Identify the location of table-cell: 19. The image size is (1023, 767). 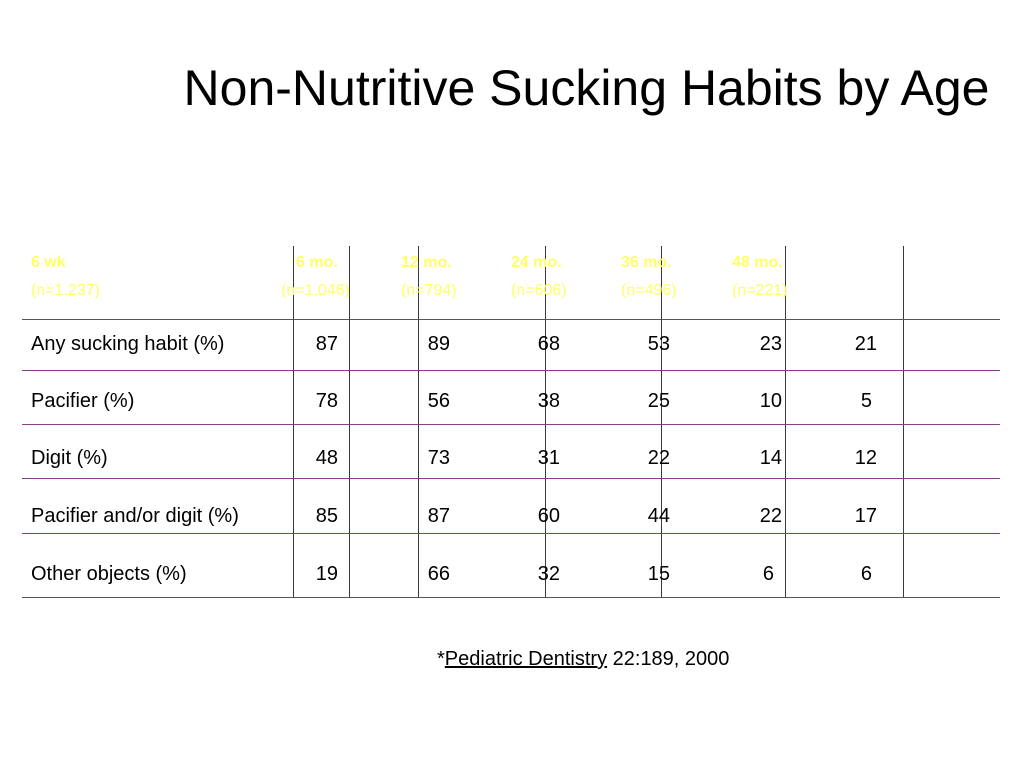
(326, 574).